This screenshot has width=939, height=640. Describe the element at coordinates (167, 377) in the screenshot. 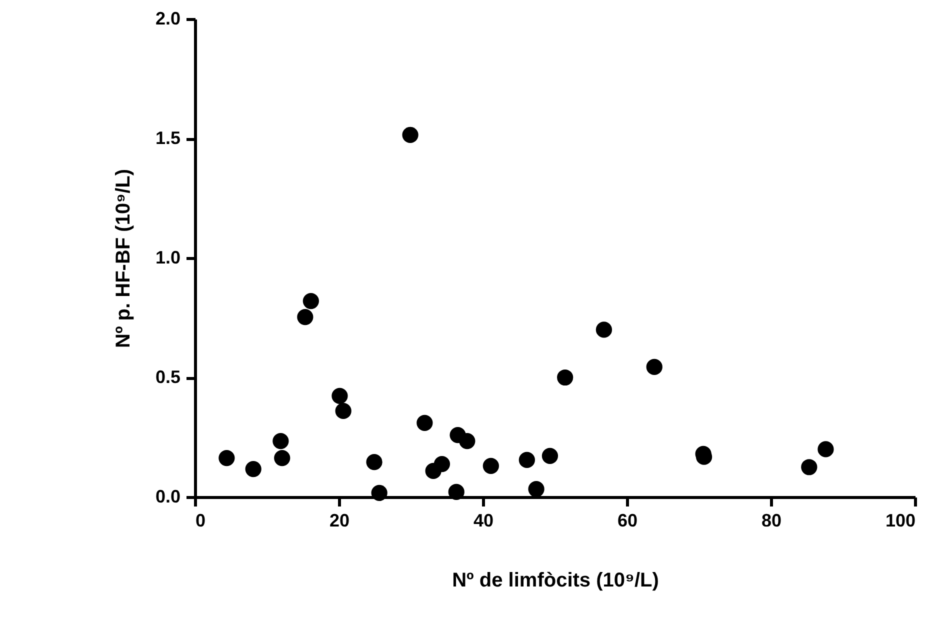

I see `y-tick-label: 0.5` at that location.